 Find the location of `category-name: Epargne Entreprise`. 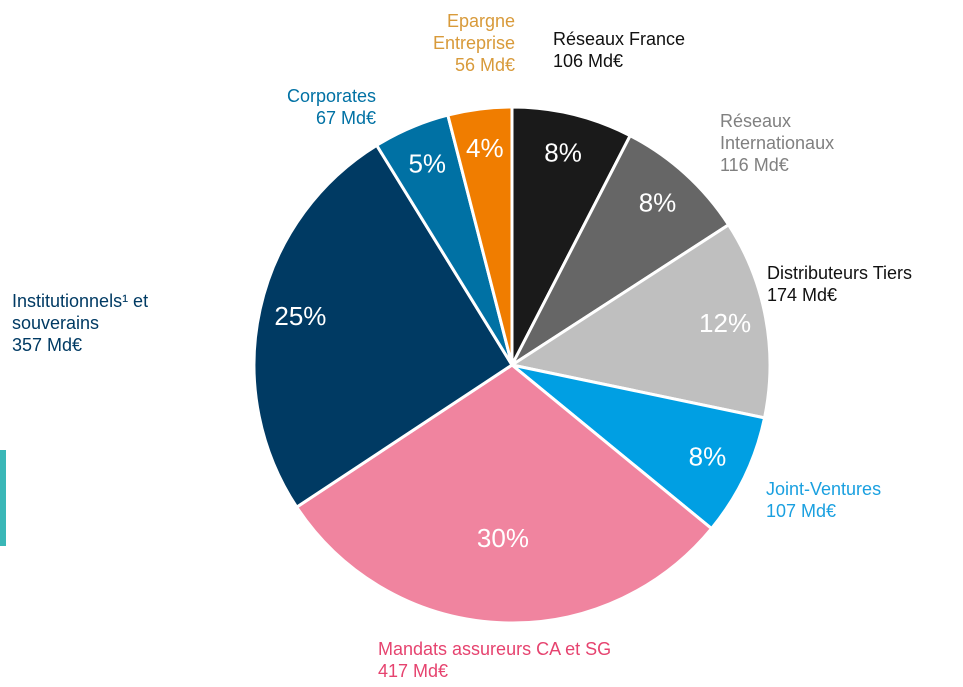

category-name: Epargne Entreprise is located at coordinates (473, 32).